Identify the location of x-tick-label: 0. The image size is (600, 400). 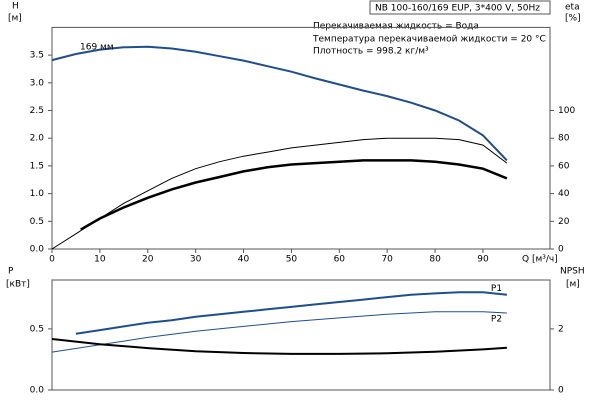
(52, 260).